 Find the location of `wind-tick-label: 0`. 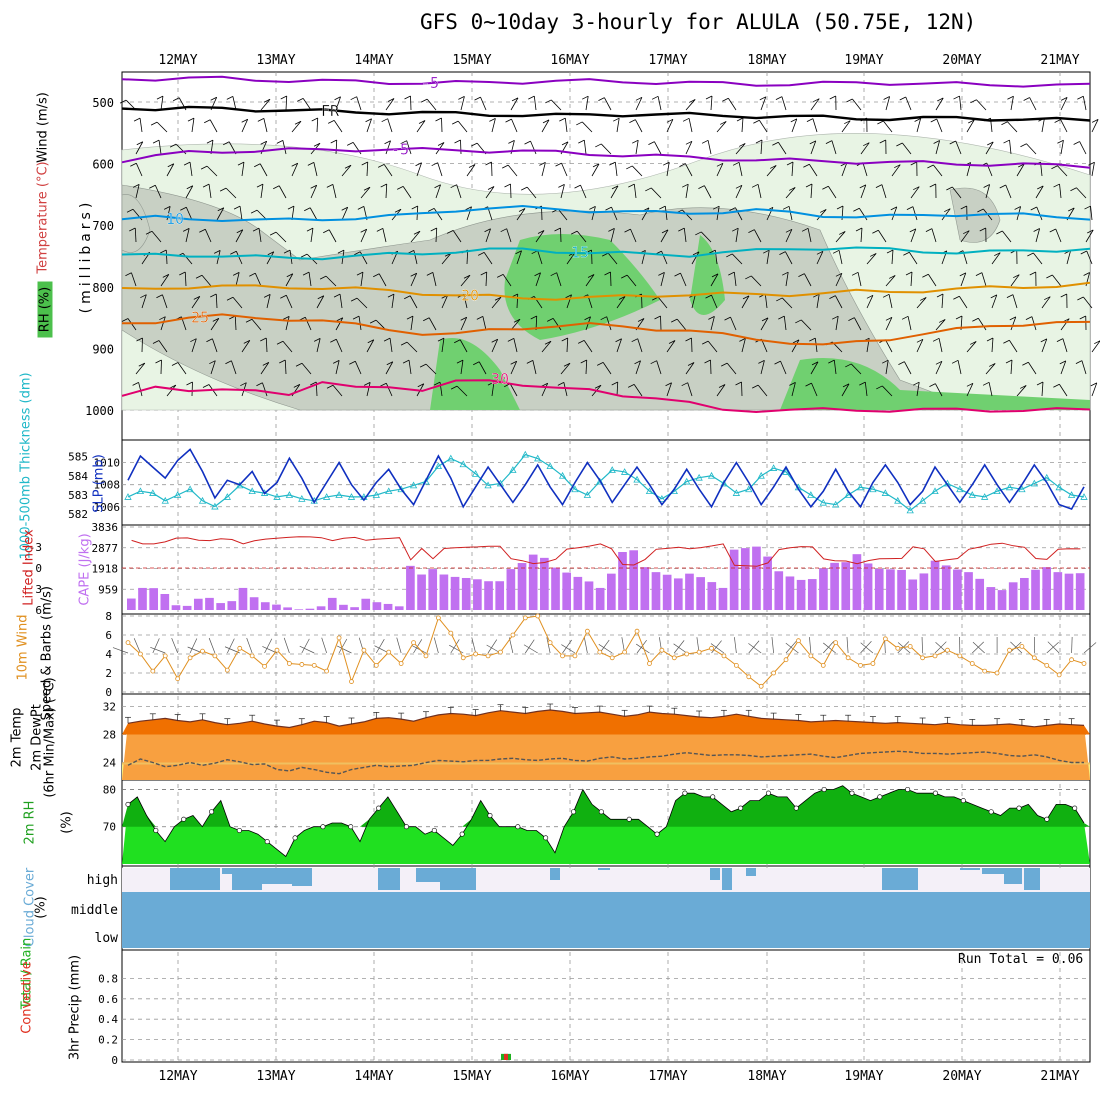

wind-tick-label: 0 is located at coordinates (108, 692).